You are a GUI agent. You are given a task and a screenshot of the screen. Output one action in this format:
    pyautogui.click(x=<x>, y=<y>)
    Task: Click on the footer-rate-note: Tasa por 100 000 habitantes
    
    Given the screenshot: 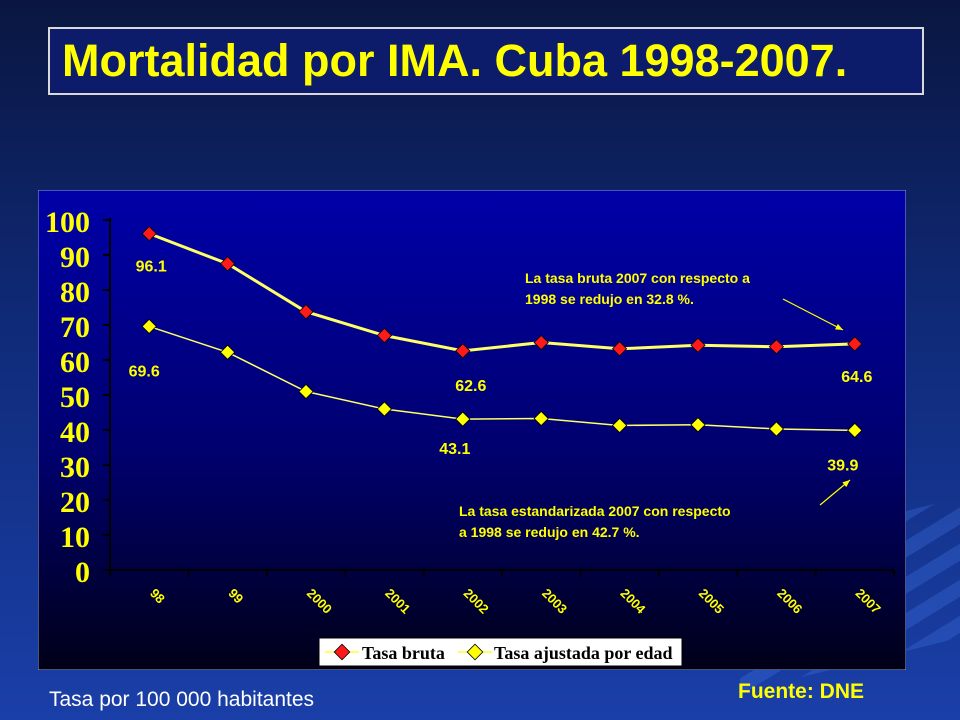 What is the action you would take?
    pyautogui.click(x=182, y=699)
    